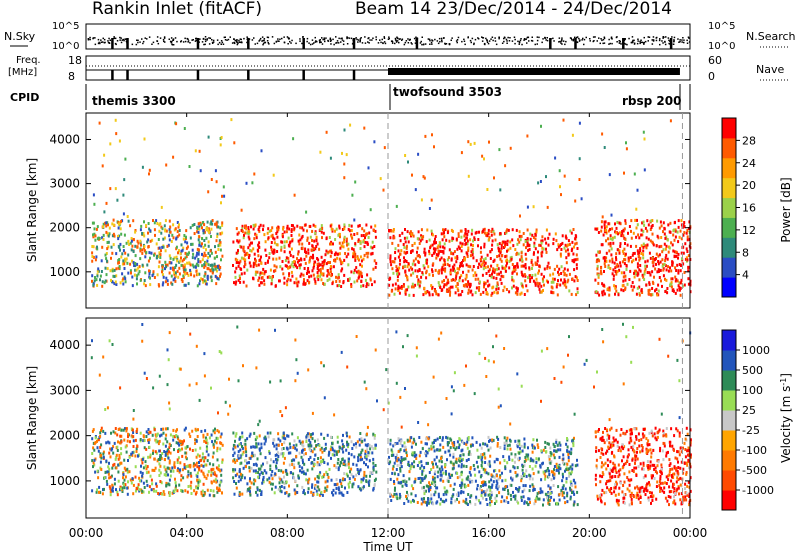 The image size is (800, 554). What do you see at coordinates (729, 188) in the screenshot?
I see `colorbar-segment` at bounding box center [729, 188].